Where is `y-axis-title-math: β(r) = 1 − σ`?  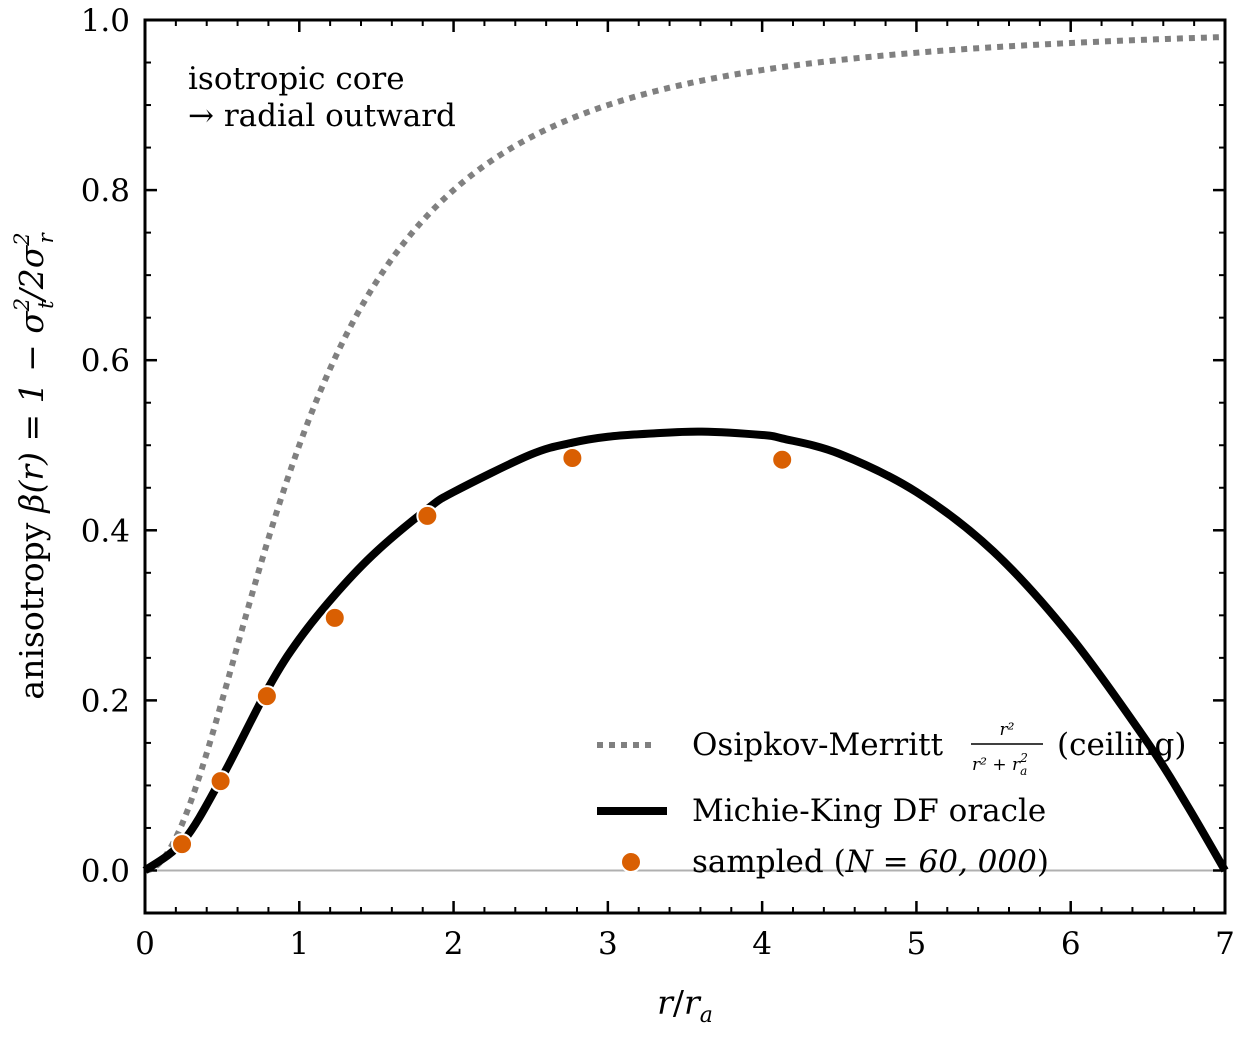 y-axis-title-math: β(r) = 1 − σ is located at coordinates (31, 412).